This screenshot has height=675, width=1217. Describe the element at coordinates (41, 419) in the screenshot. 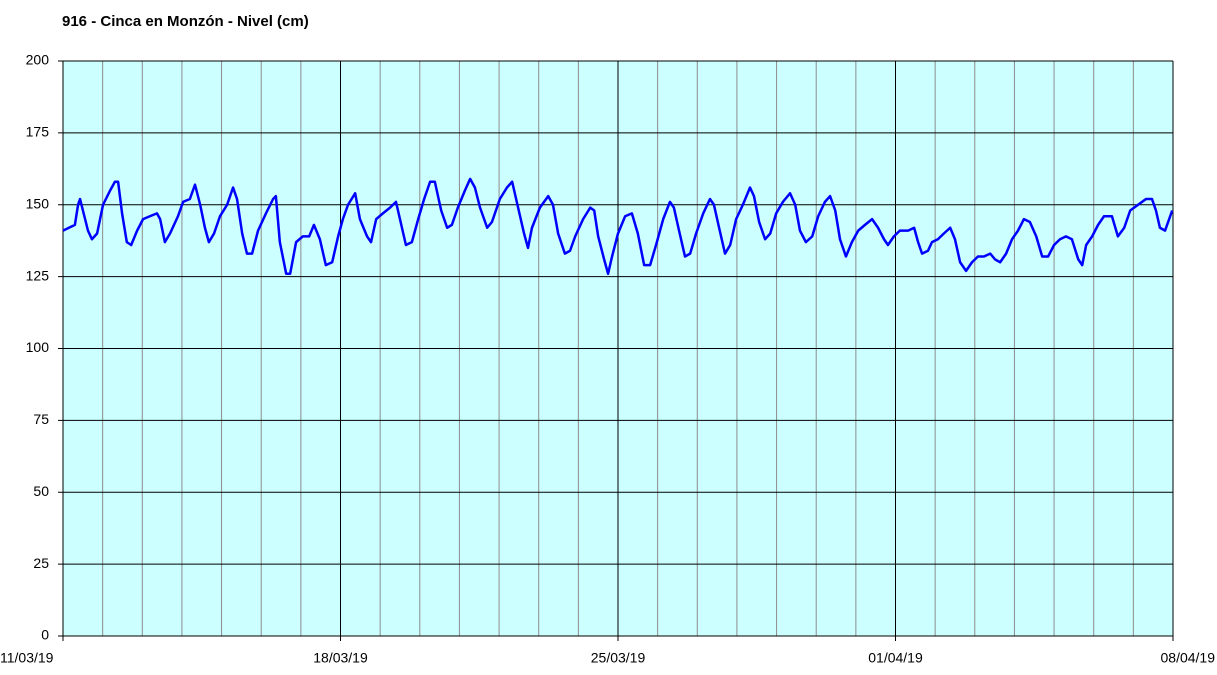

I see `y-tick-label: 75` at that location.